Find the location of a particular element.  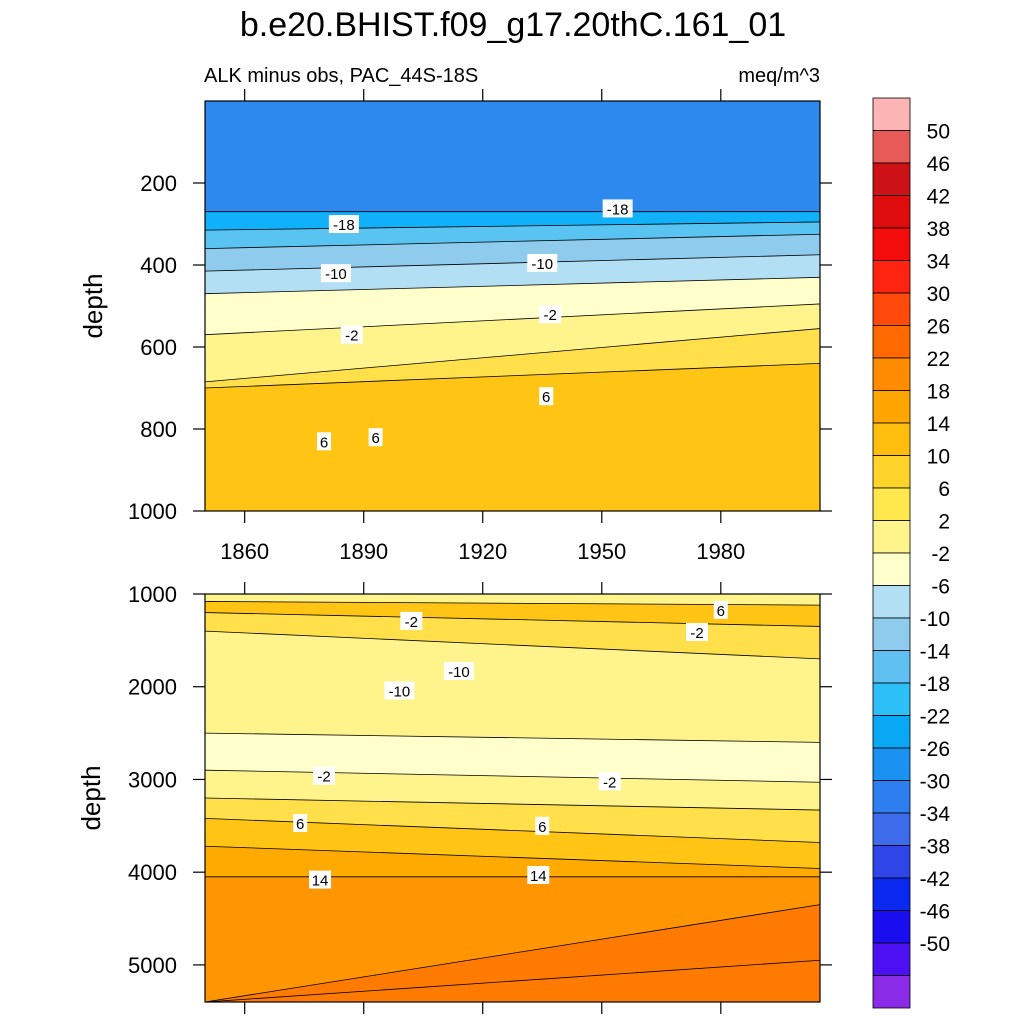

x-tick-label: 1980 is located at coordinates (720, 551).